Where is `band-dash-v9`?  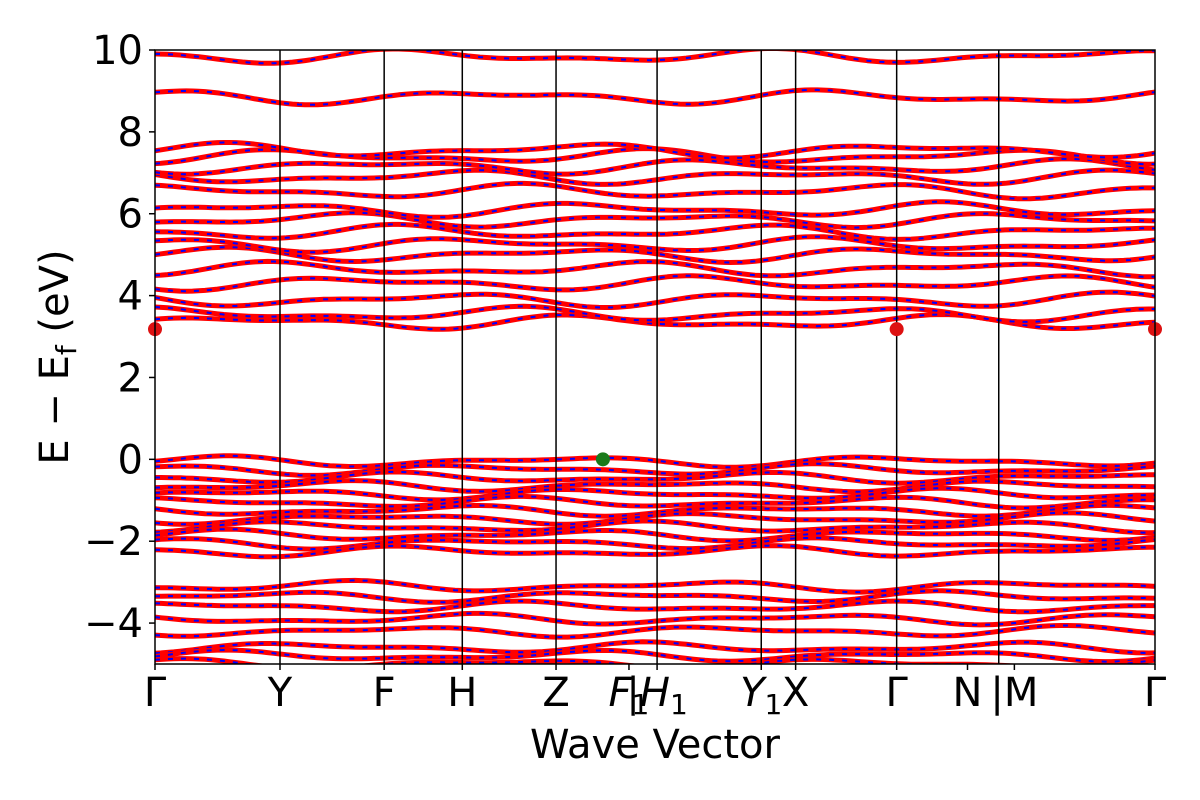 band-dash-v9 is located at coordinates (655, 535).